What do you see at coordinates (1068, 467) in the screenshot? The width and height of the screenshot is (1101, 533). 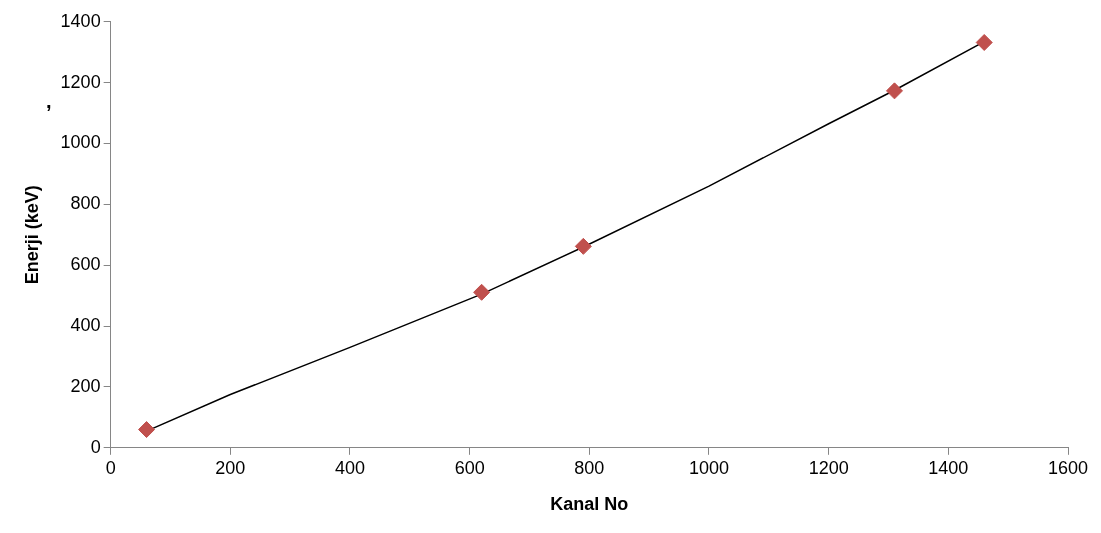 I see `x-tick-label: 1600` at bounding box center [1068, 467].